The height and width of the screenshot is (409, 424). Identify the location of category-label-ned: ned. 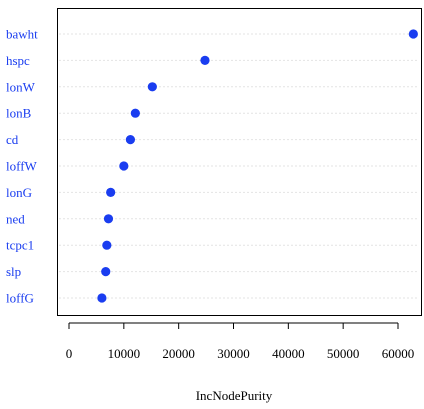
(15, 218).